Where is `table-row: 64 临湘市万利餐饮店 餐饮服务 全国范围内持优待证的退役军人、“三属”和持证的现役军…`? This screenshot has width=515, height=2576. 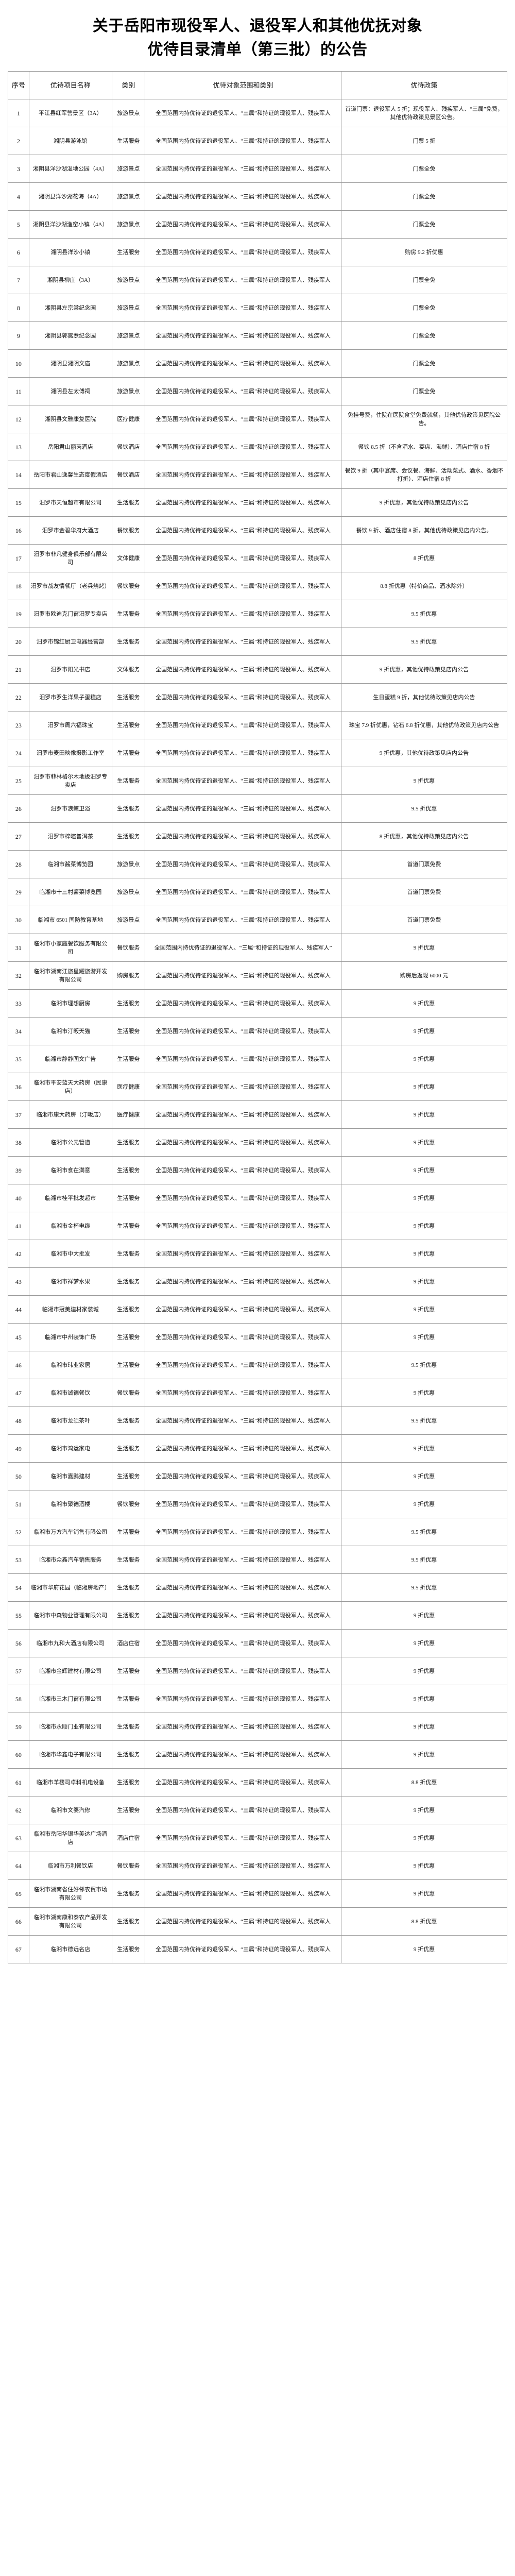 table-row: 64 临湘市万利餐饮店 餐饮服务 全国范围内持优待证的退役军人、“三属”和持证的现役军… is located at coordinates (257, 1866).